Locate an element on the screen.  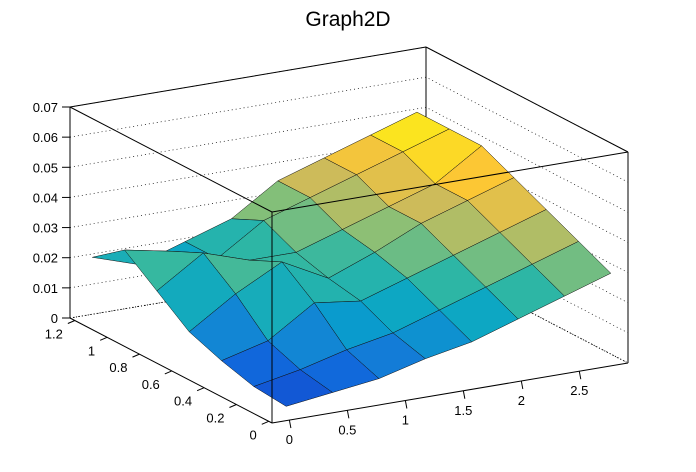
z-tick-label: 0.05 is located at coordinates (45, 167).